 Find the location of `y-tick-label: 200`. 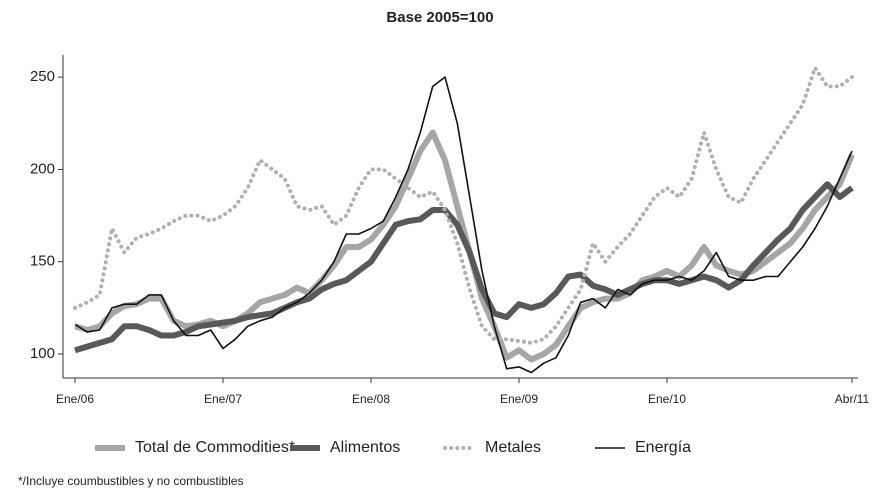

y-tick-label: 200 is located at coordinates (42, 168).